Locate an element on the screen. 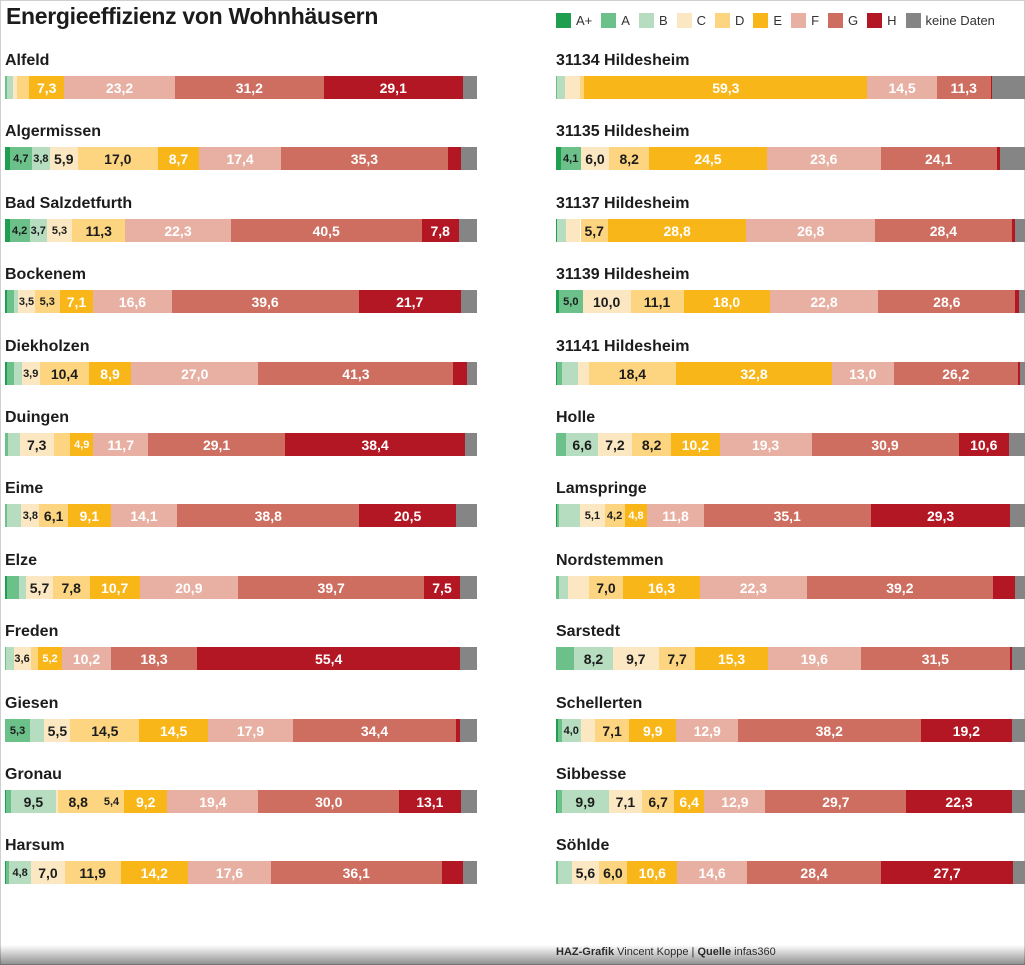 The width and height of the screenshot is (1025, 965). bar-segment: 4,7 is located at coordinates (20, 158).